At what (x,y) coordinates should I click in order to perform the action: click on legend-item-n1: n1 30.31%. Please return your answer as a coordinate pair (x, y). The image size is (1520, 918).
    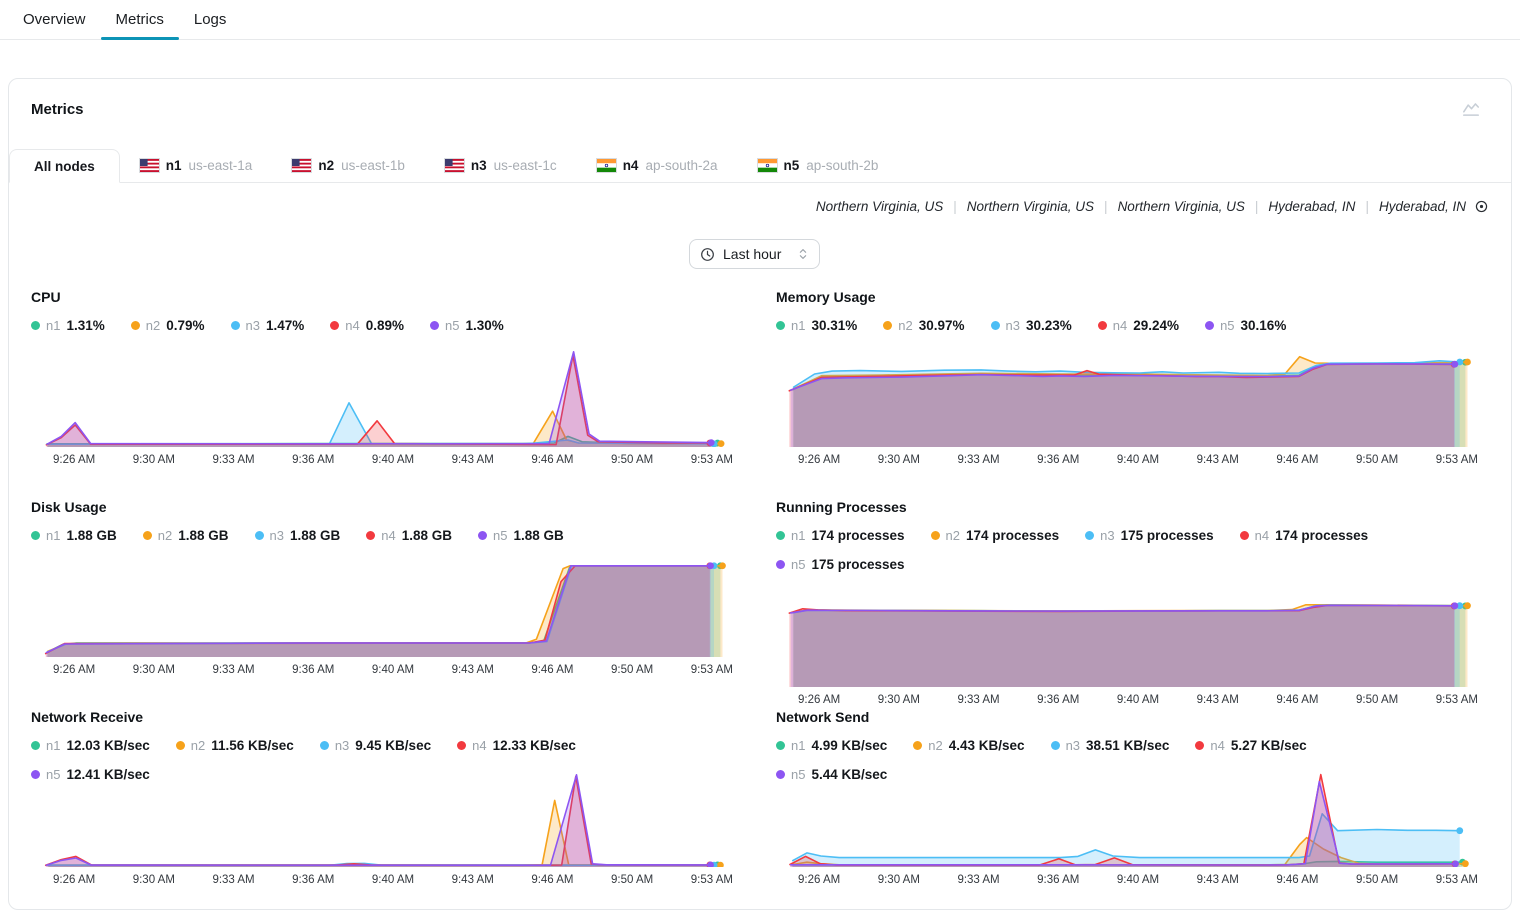
    Looking at the image, I should click on (816, 325).